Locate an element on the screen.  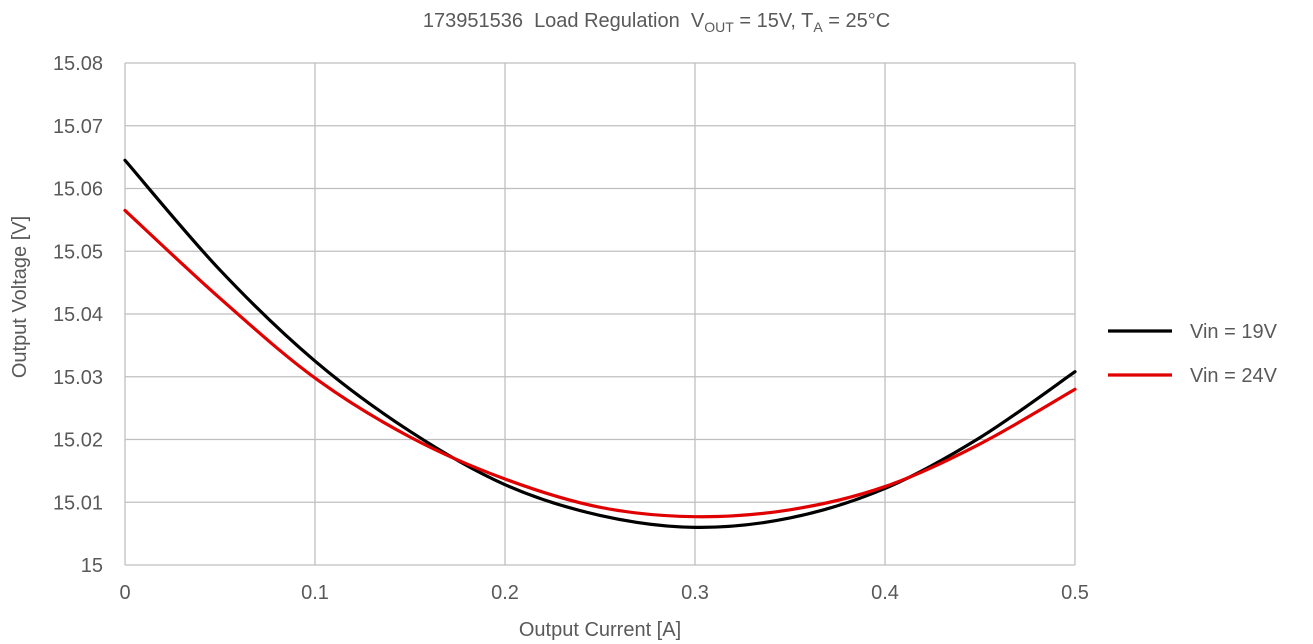
vout-subscript: OUT is located at coordinates (719, 27).